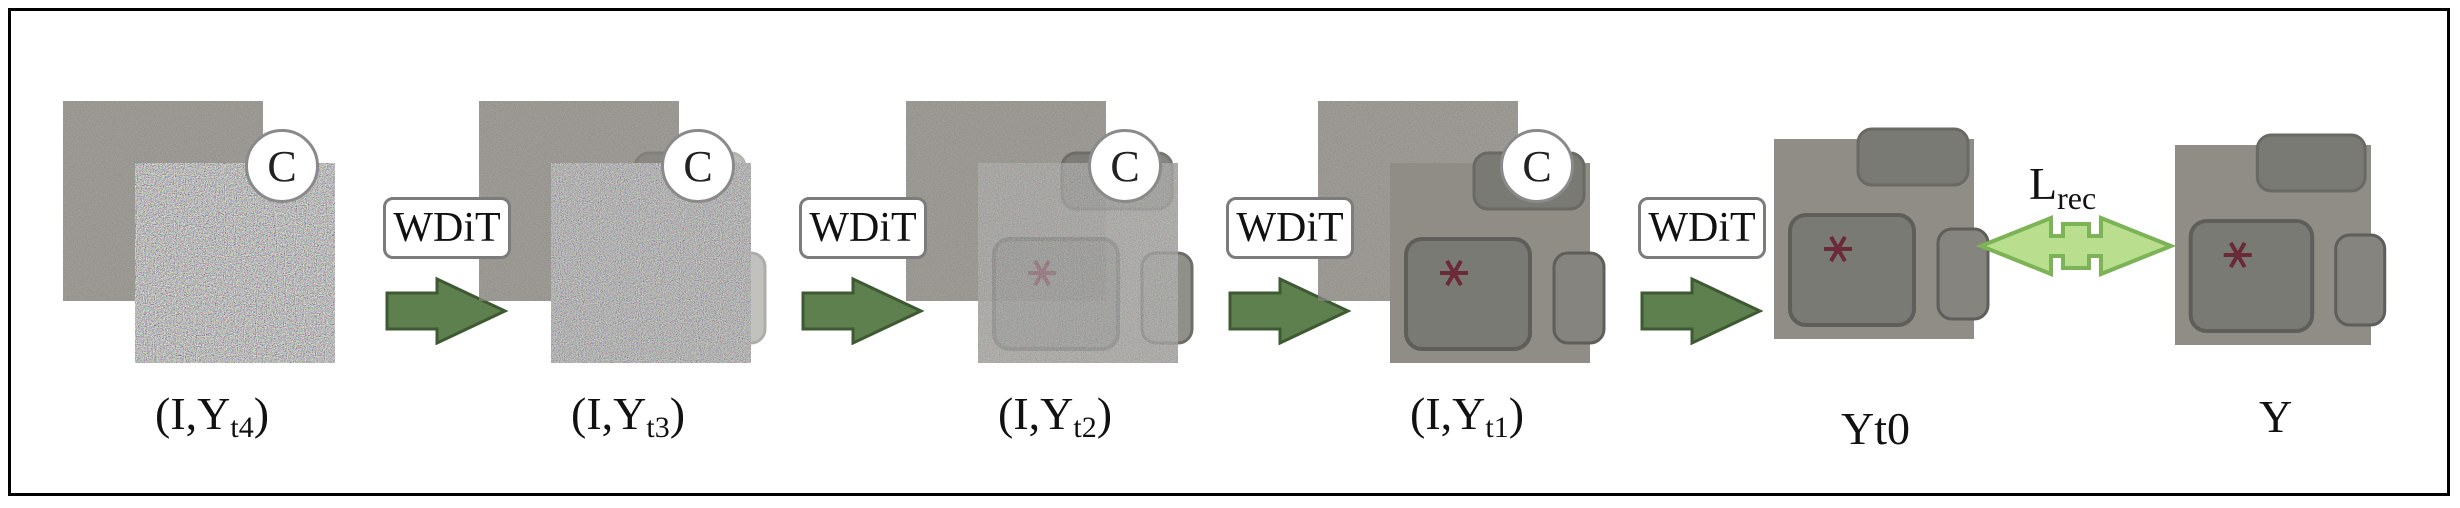  Describe the element at coordinates (2077, 198) in the screenshot. I see `label-part: rec` at that location.